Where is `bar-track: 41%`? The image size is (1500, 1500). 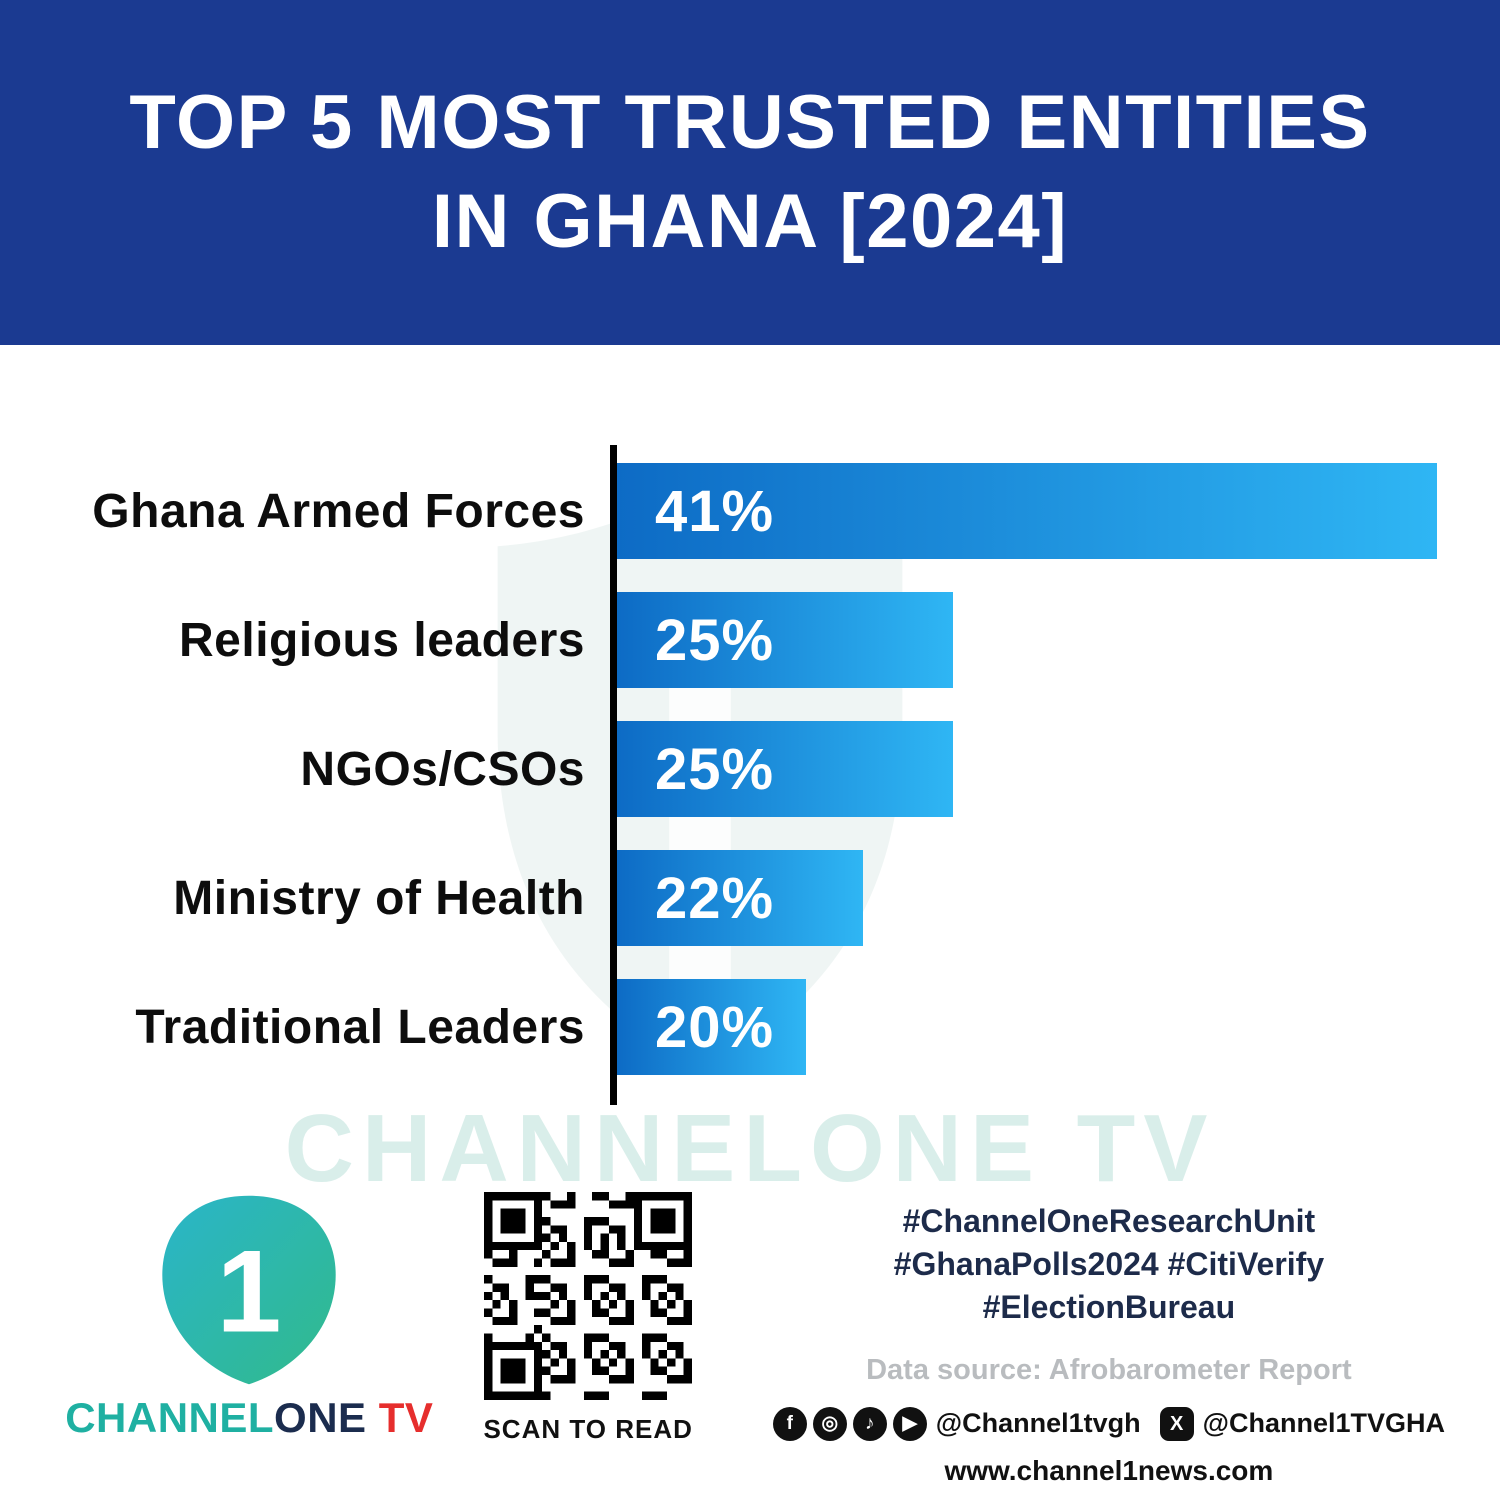 bar-track: 41% is located at coordinates (1027, 511).